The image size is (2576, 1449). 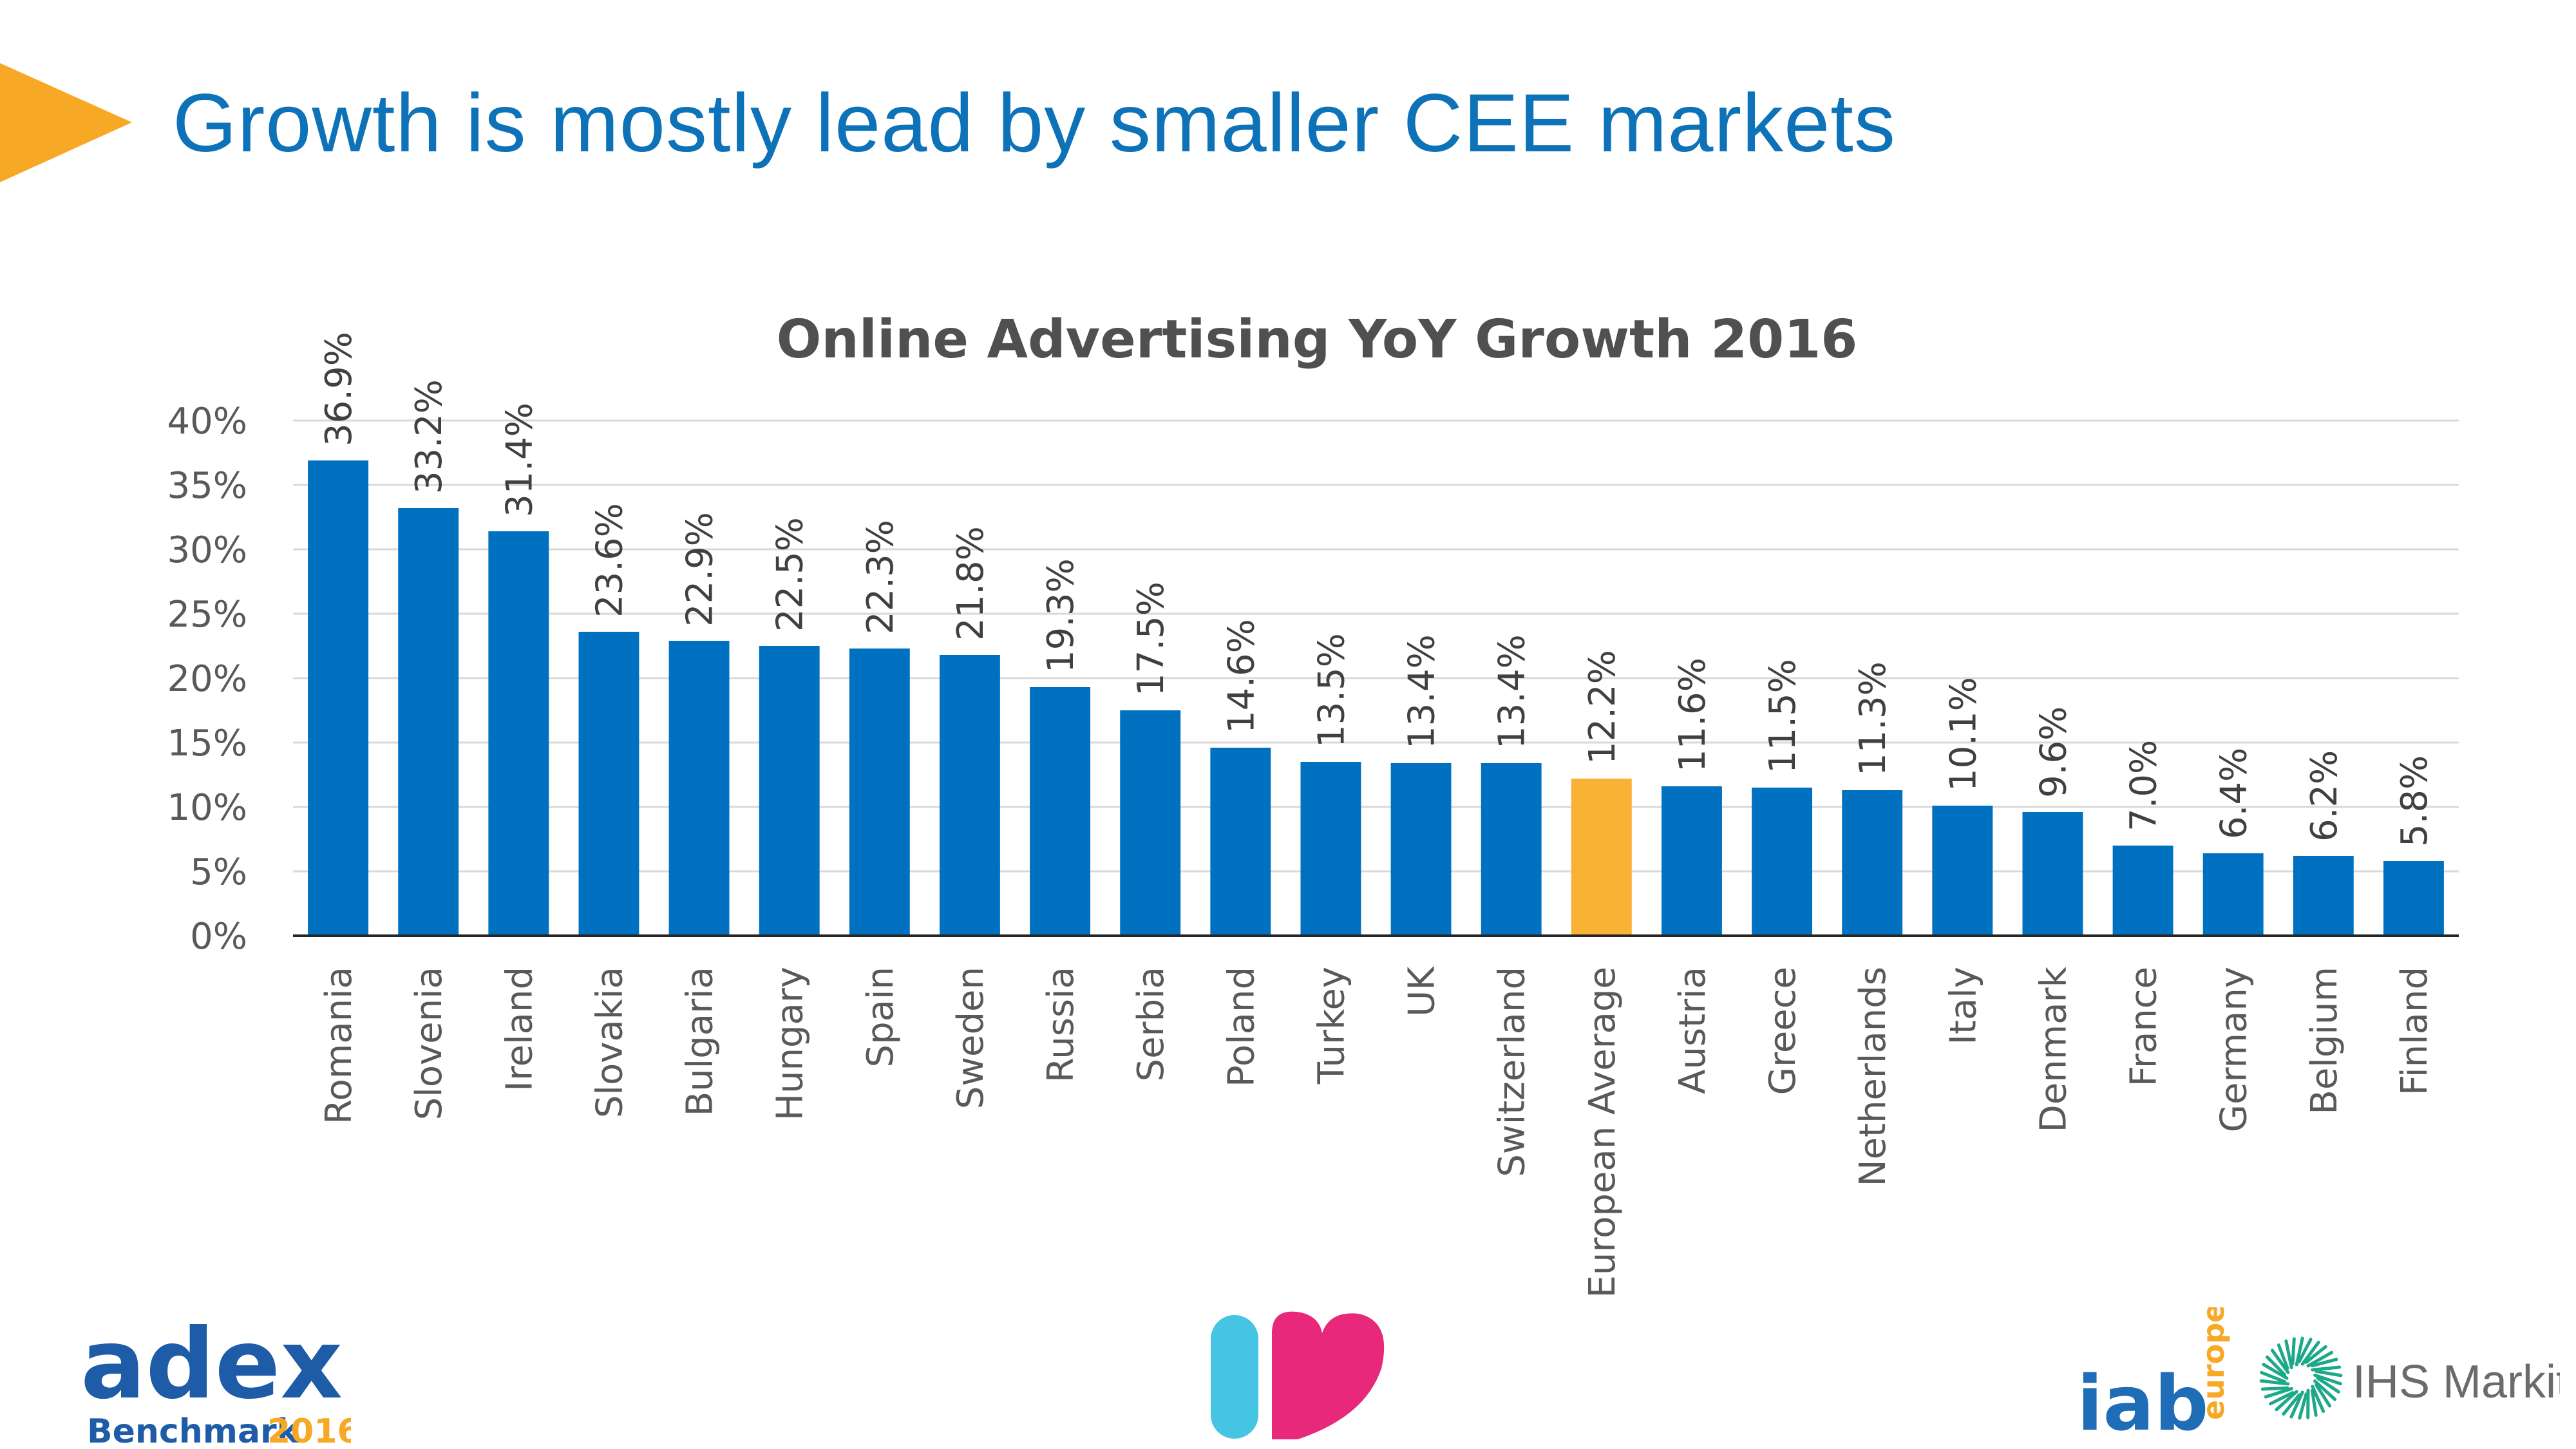 I want to click on iab-europe-logo: iab europe, so click(x=2154, y=1375).